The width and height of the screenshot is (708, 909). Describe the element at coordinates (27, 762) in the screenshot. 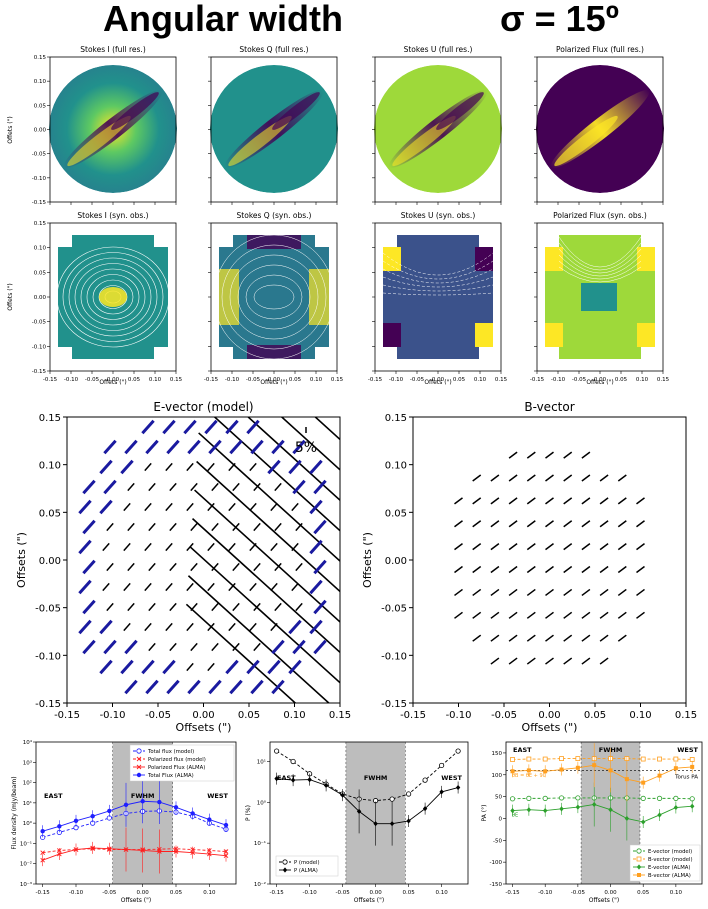

I see `flux-ytick-label: 10³` at that location.